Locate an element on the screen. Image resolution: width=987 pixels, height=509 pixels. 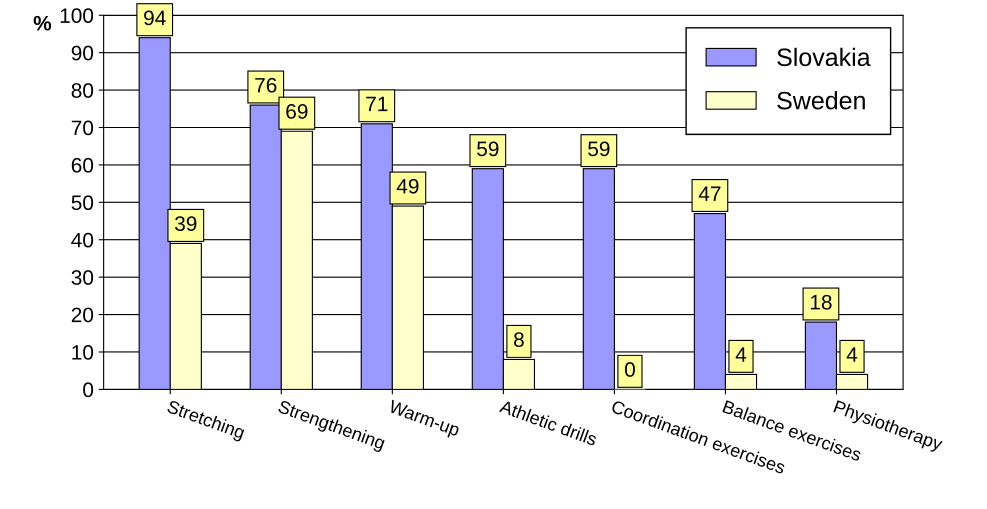
data-label: 71 is located at coordinates (377, 104).